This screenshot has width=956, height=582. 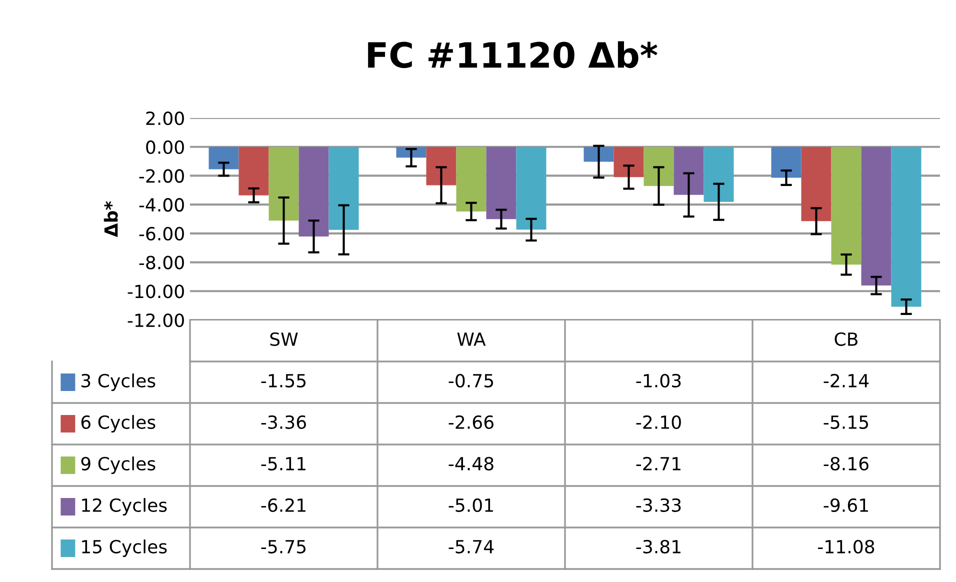 What do you see at coordinates (161, 176) in the screenshot?
I see `y-tick-label: -2.00` at bounding box center [161, 176].